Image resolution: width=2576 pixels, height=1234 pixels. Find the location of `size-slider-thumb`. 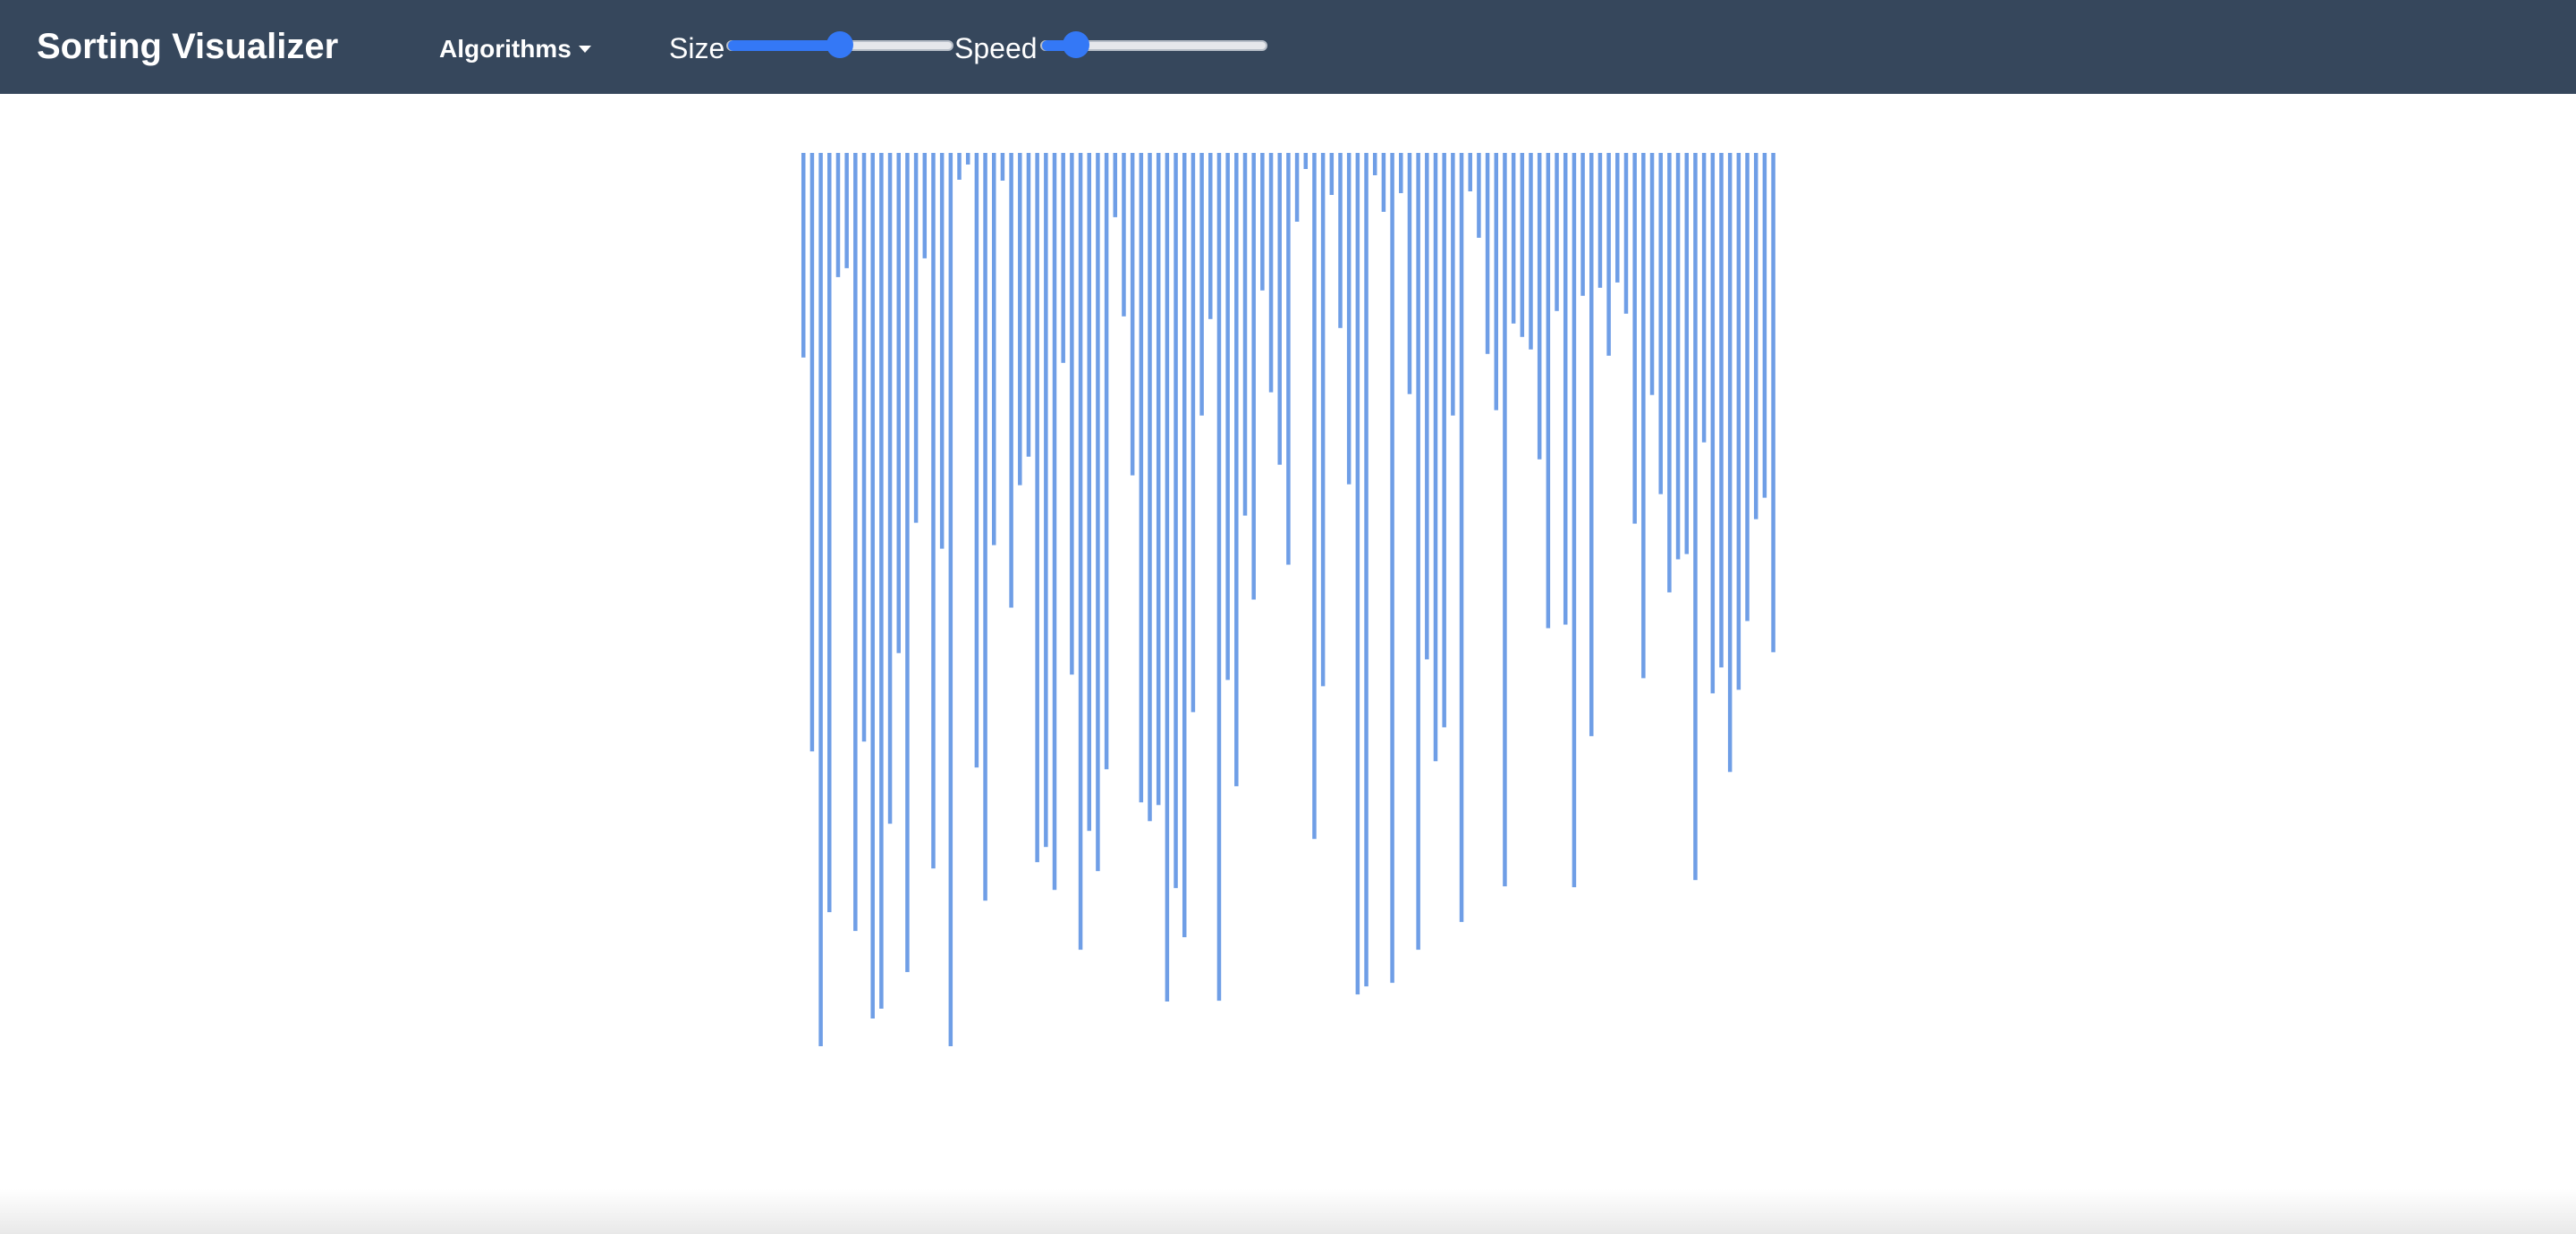

size-slider-thumb is located at coordinates (839, 44).